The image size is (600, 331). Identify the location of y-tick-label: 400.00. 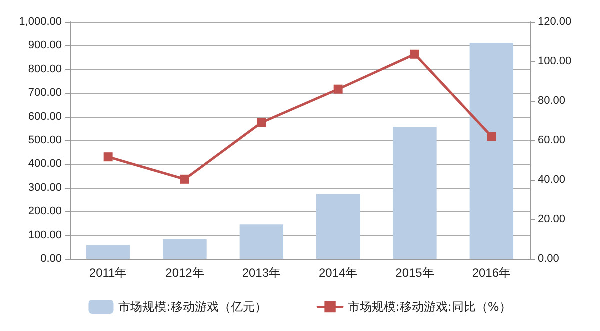
(45, 164).